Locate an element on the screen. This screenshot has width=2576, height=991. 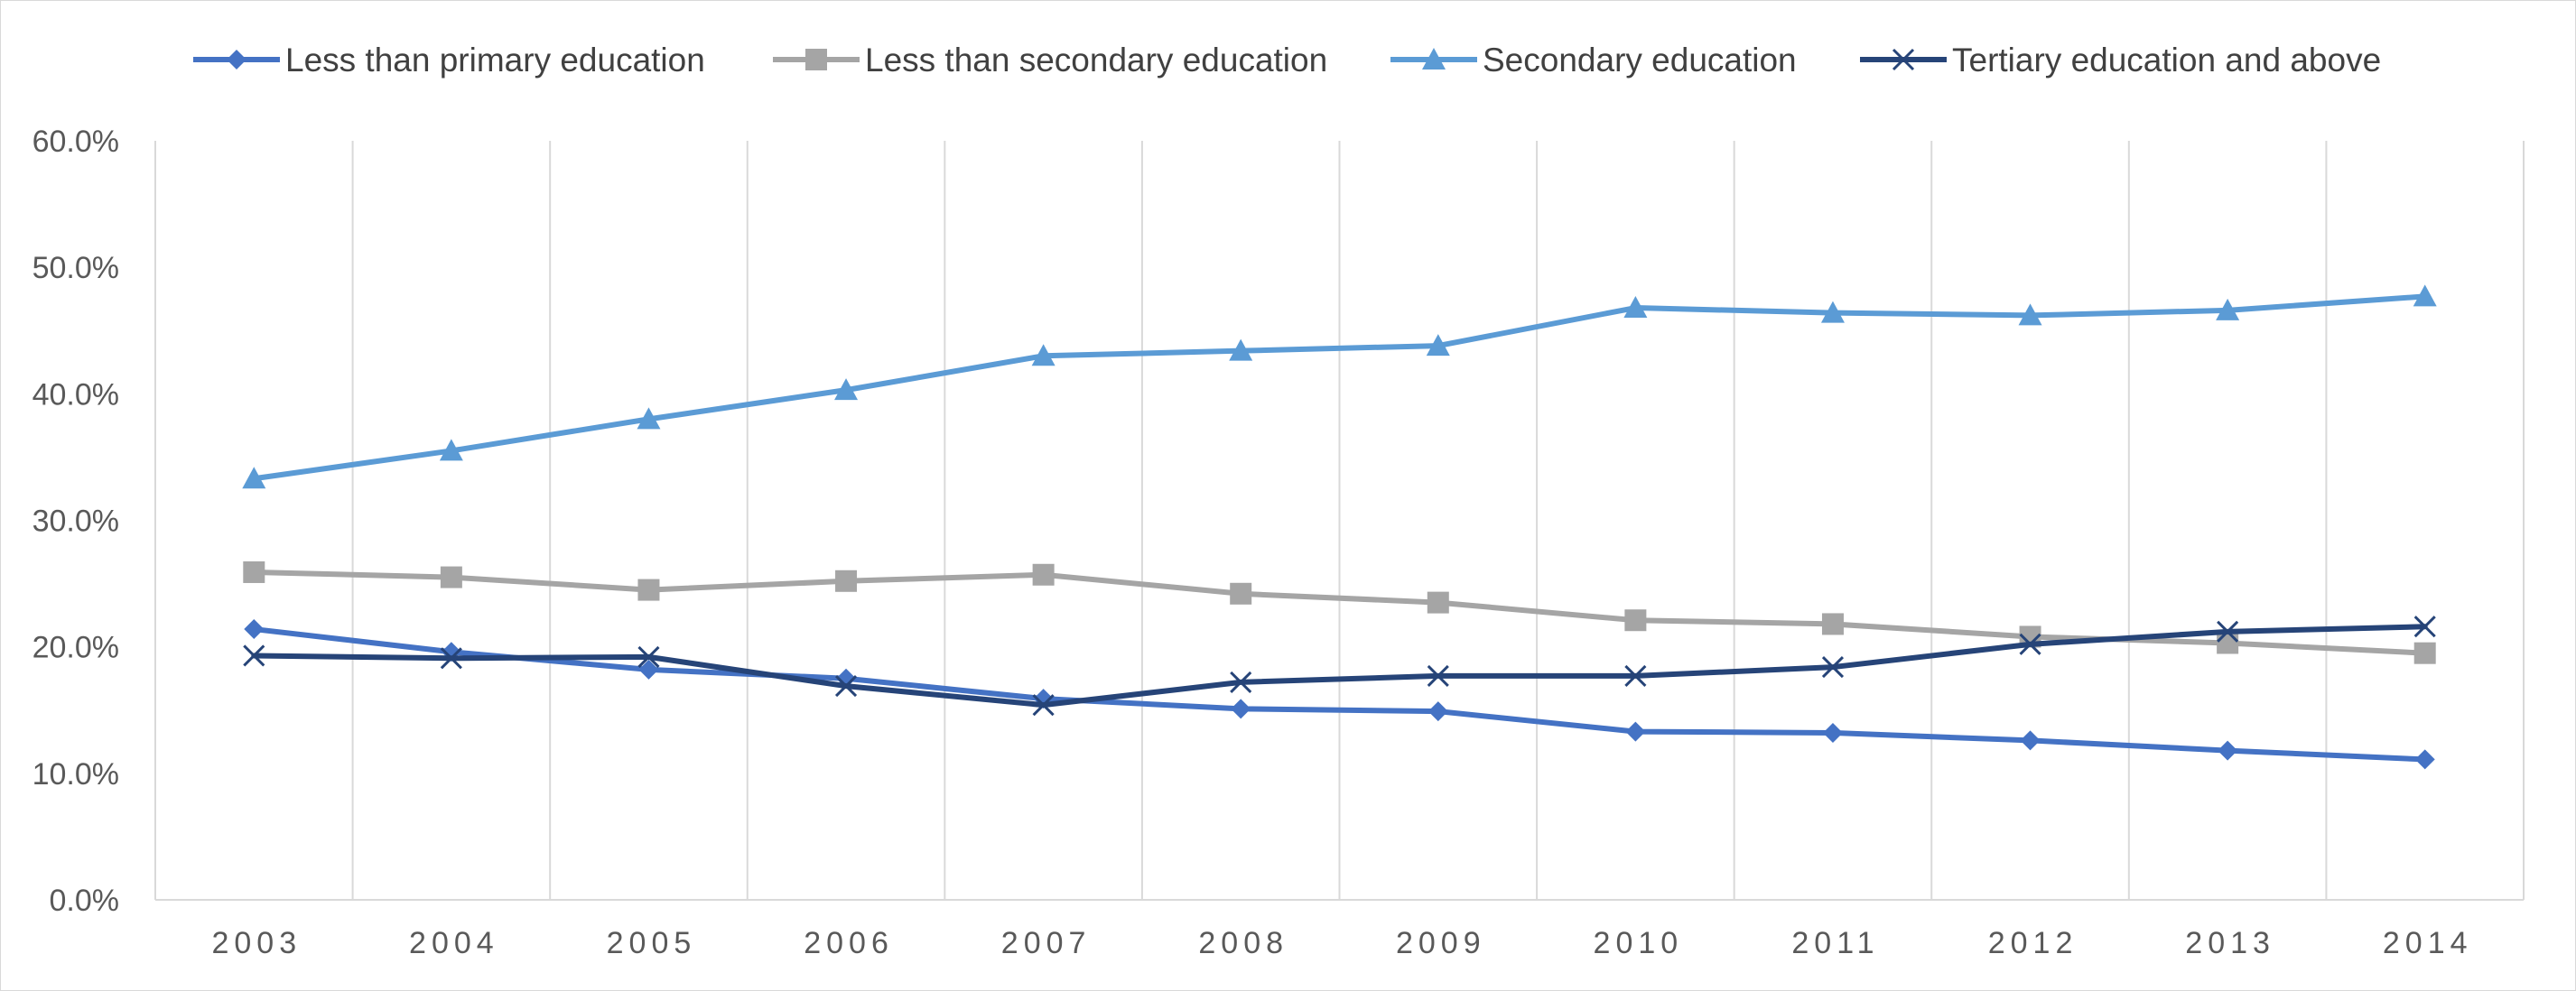
series-tertiary-education-and-above is located at coordinates (1339, 666).